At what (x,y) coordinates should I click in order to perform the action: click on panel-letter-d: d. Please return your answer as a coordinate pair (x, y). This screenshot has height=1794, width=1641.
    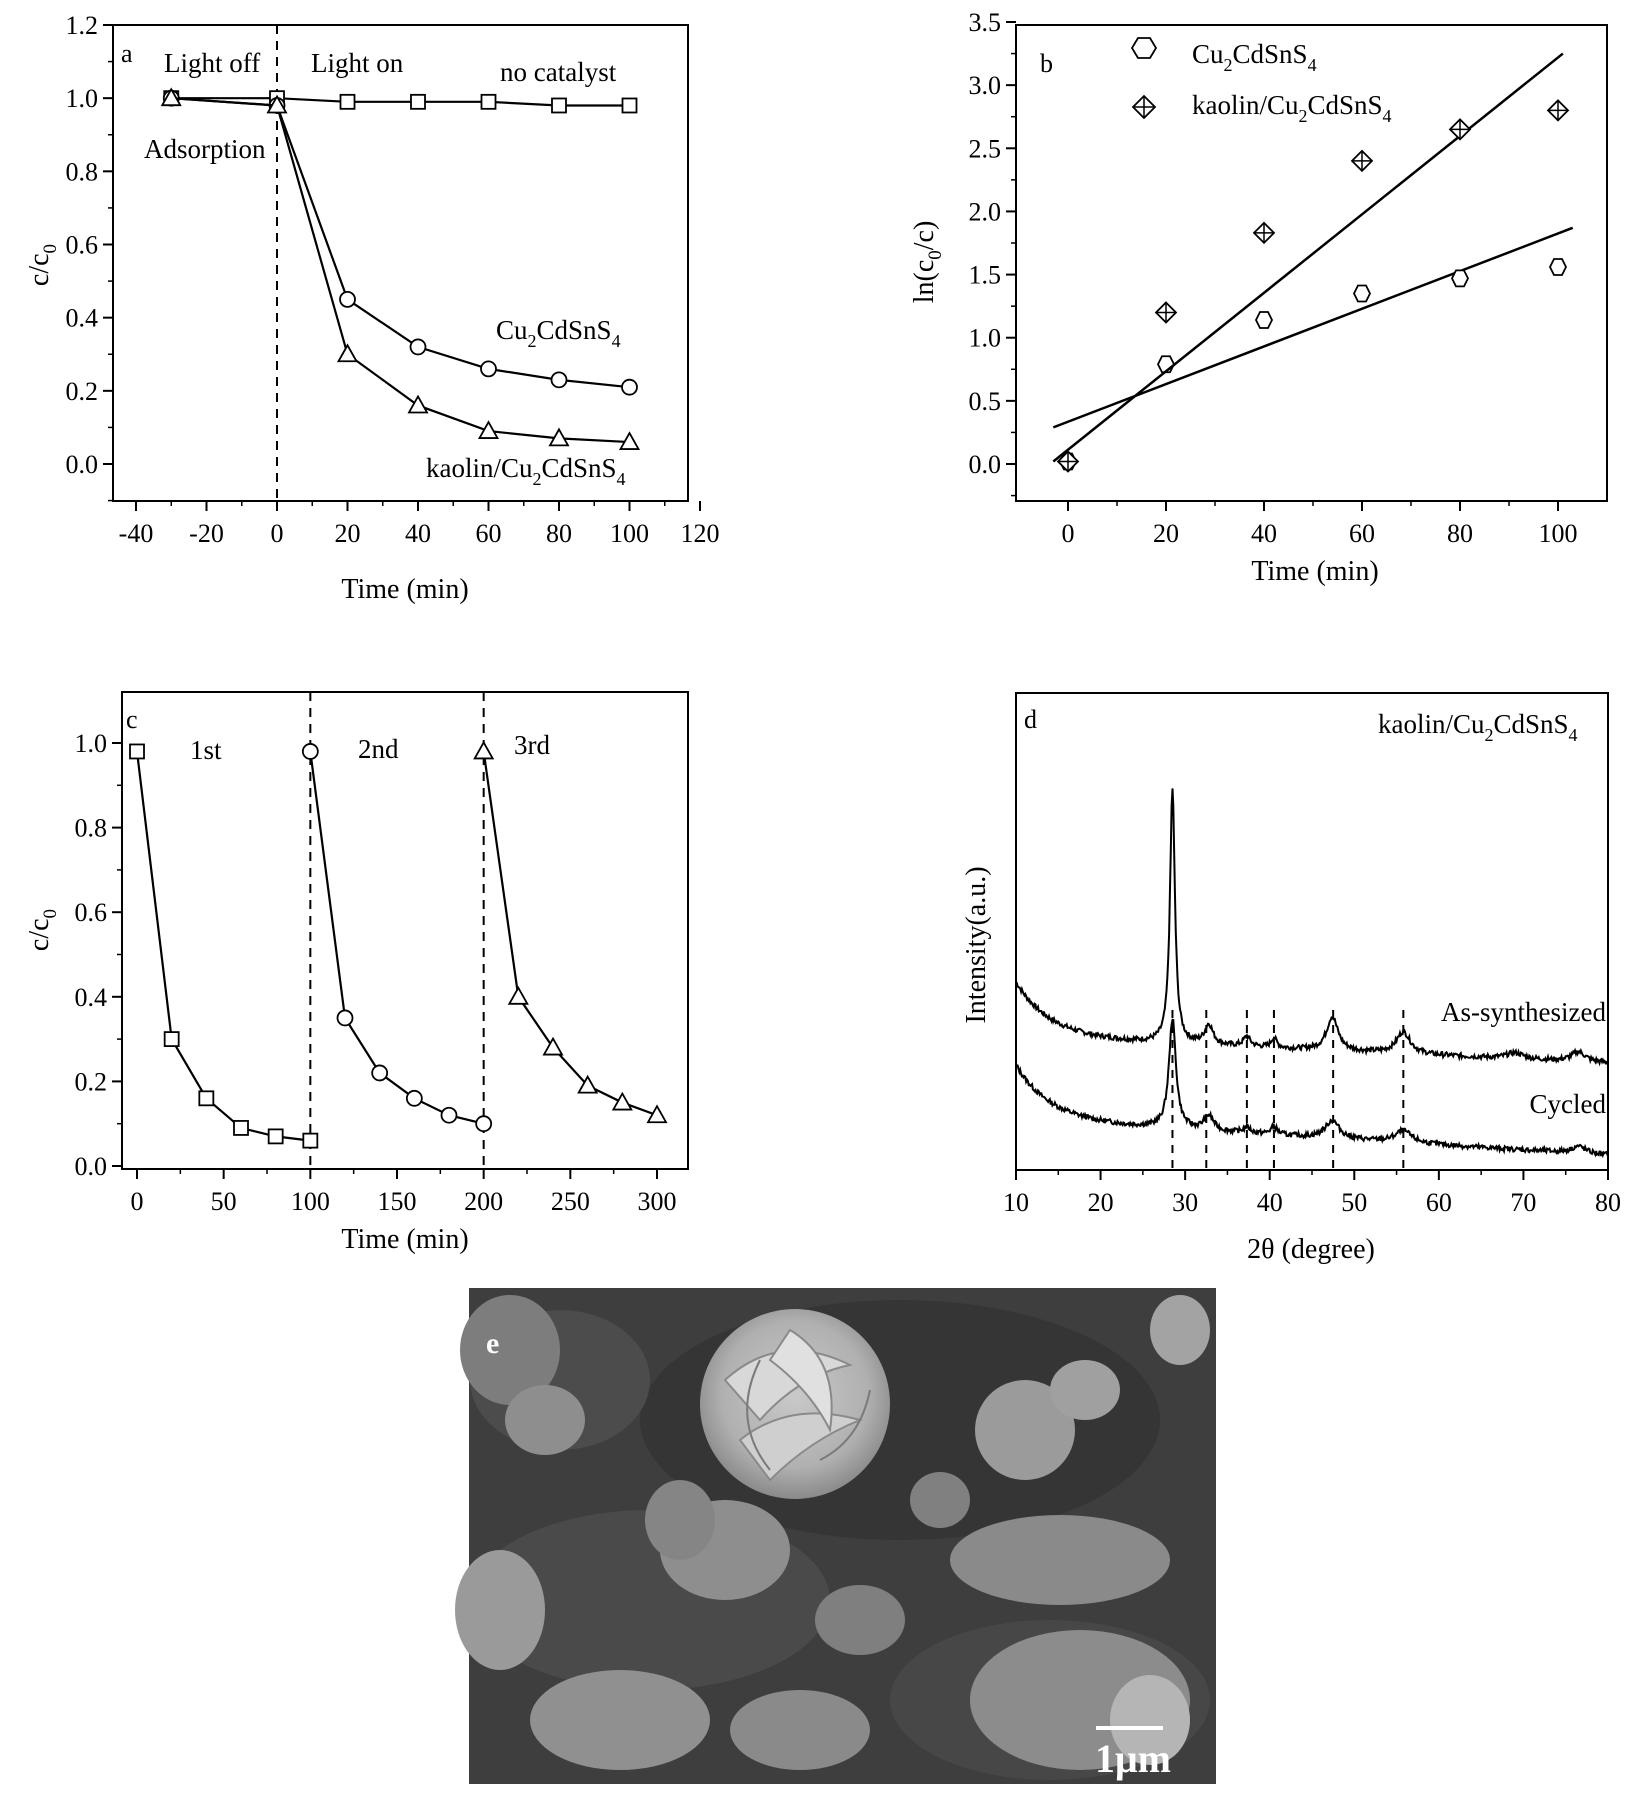
    Looking at the image, I should click on (1030, 719).